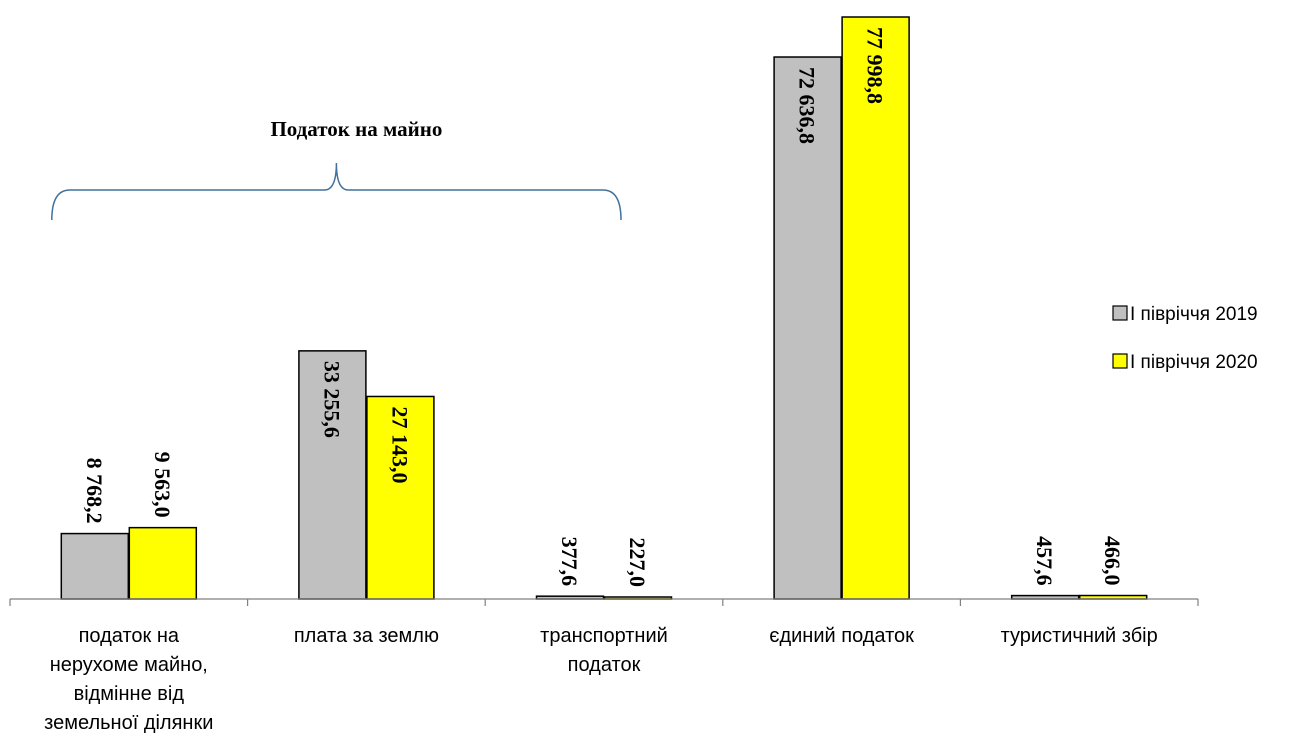  What do you see at coordinates (1079, 636) in the screenshot?
I see `category-label: туристичний збір` at bounding box center [1079, 636].